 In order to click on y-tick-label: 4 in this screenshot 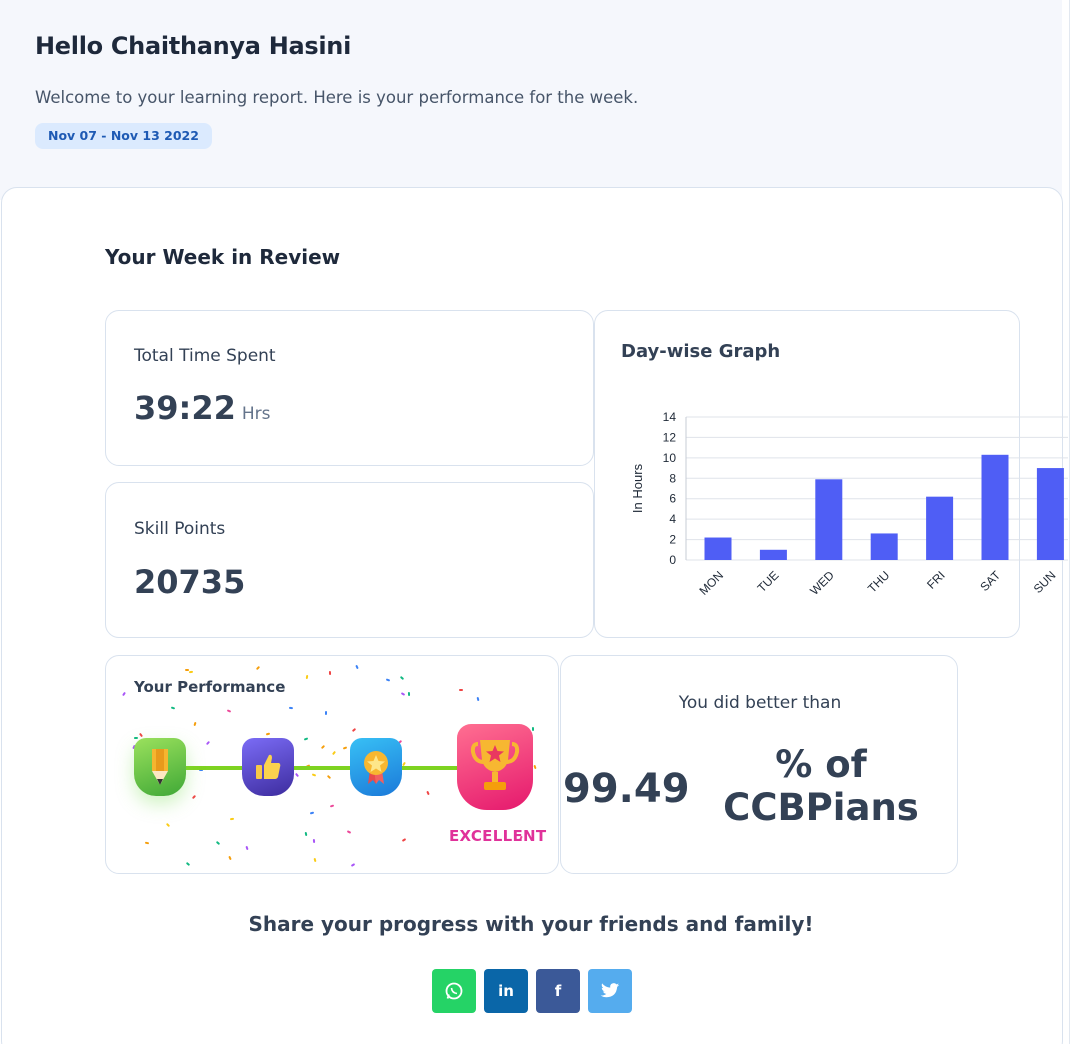, I will do `click(672, 519)`.